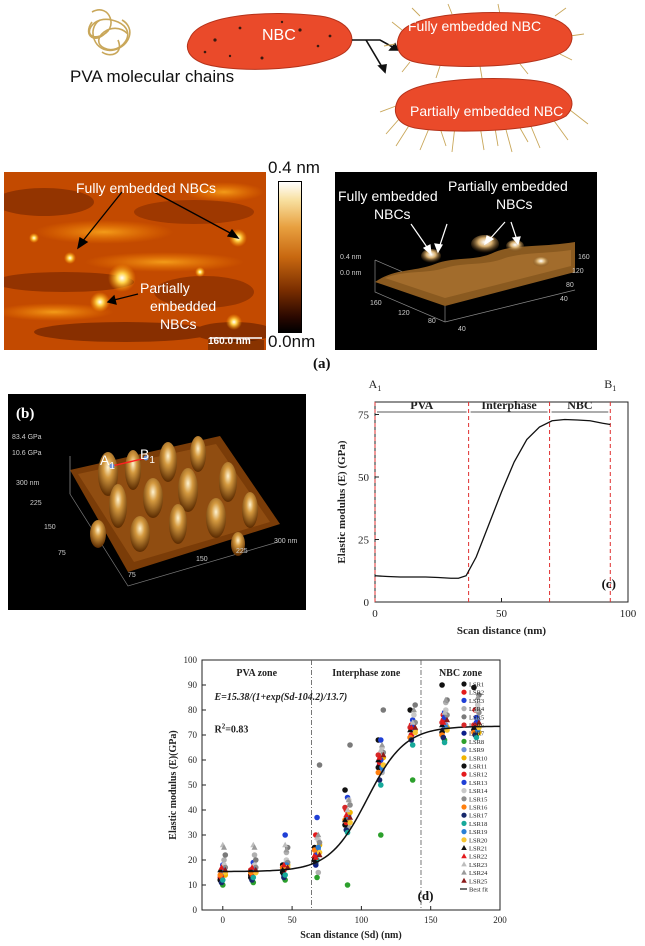 The width and height of the screenshot is (645, 946). I want to click on marker-label: A1, so click(375, 385).